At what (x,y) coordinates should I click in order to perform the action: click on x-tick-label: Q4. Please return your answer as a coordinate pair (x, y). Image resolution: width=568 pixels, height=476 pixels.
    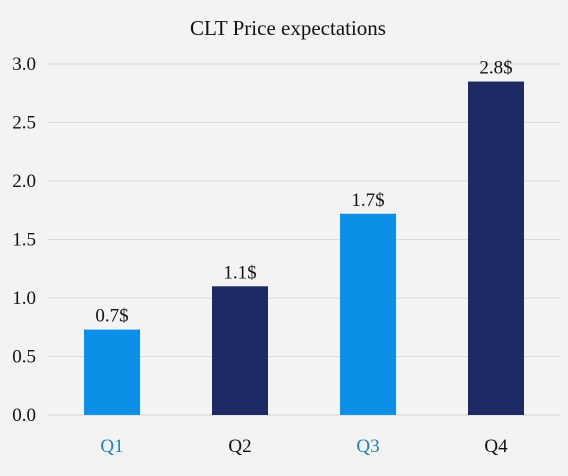
    Looking at the image, I should click on (496, 446).